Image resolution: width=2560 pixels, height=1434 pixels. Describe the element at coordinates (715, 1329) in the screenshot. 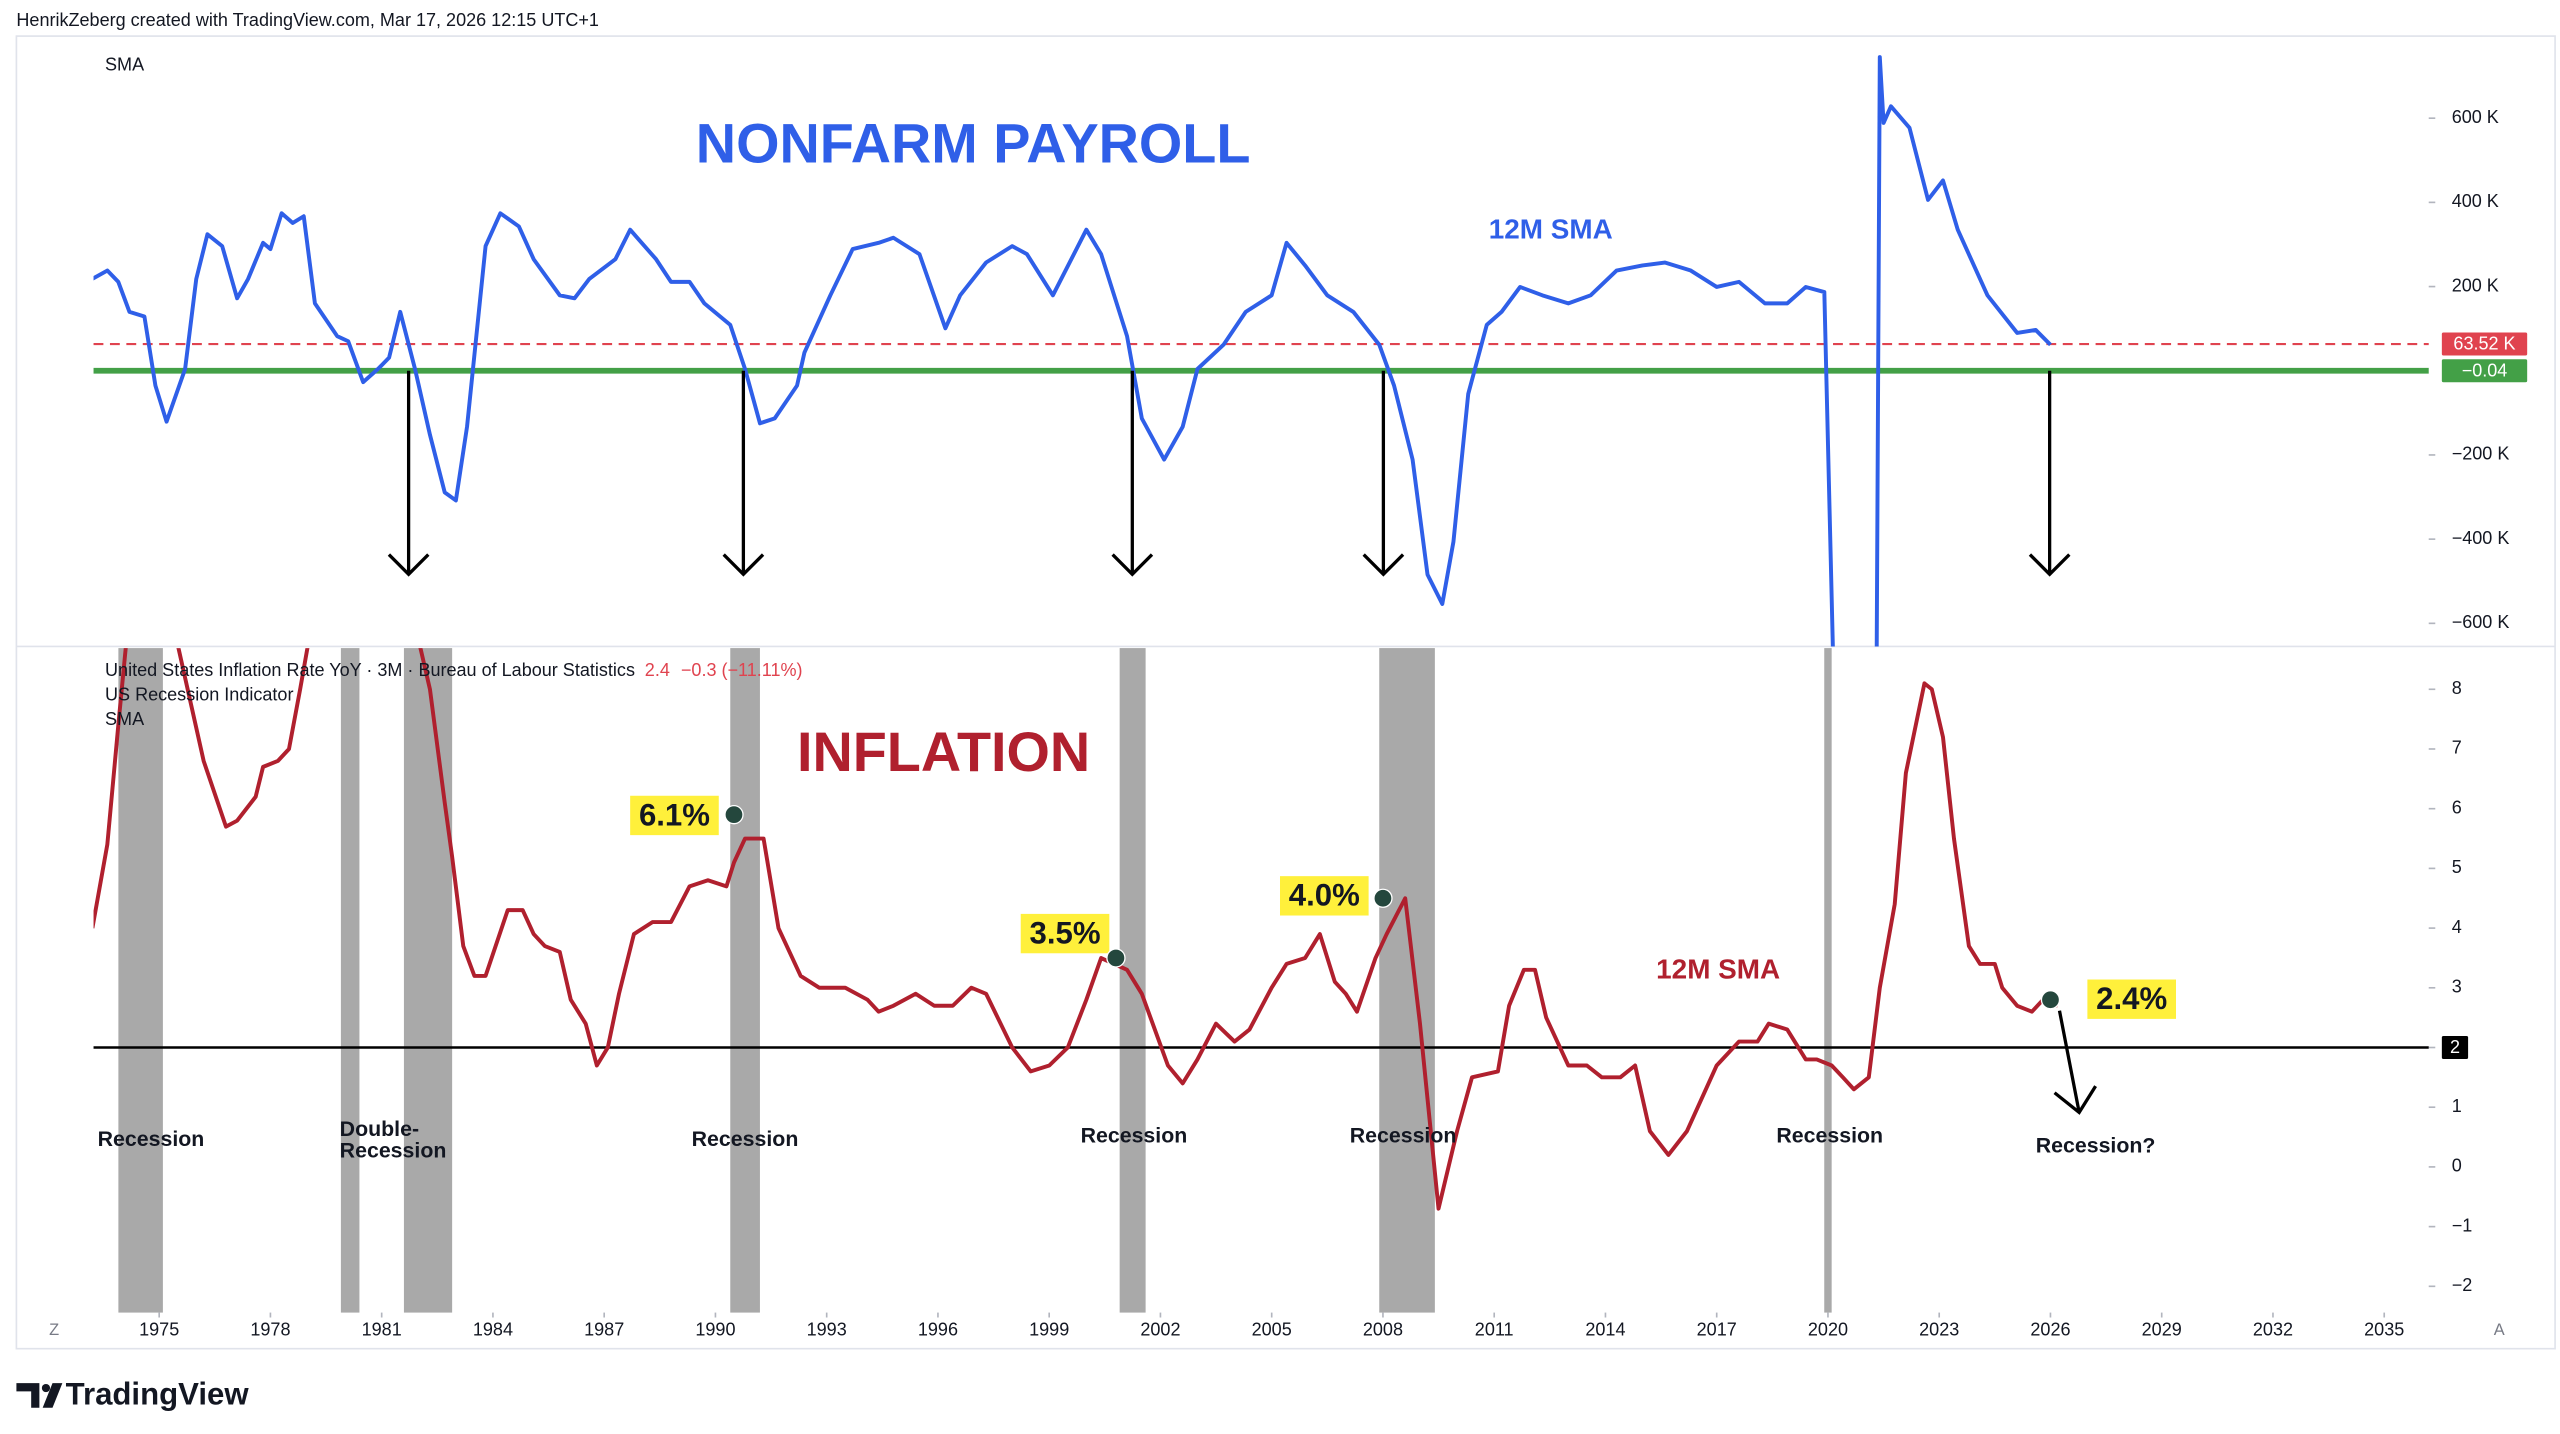

I see `x-tick-label: 1990` at that location.